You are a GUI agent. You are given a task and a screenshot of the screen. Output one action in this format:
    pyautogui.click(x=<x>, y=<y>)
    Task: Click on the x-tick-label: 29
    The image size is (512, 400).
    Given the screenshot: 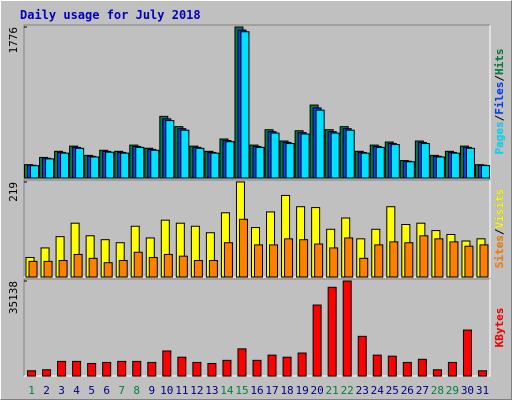 What is the action you would take?
    pyautogui.click(x=452, y=390)
    